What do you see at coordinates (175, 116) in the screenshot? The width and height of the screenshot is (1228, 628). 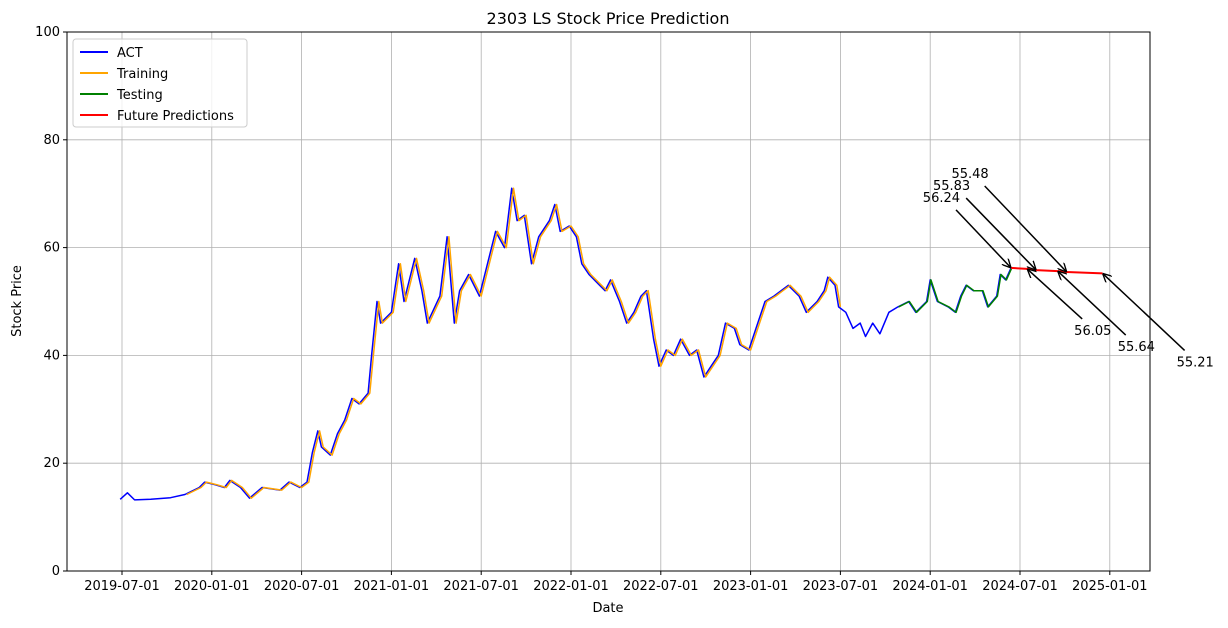 I see `legend-label: Future Predictions` at bounding box center [175, 116].